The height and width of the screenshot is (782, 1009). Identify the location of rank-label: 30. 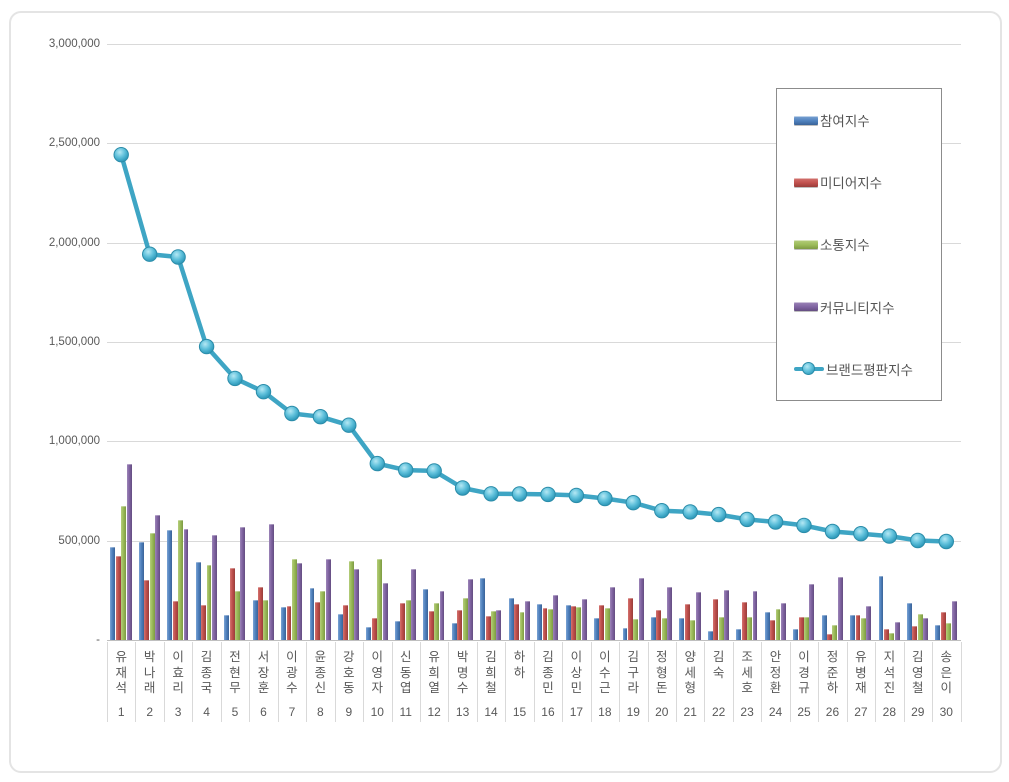
(946, 712).